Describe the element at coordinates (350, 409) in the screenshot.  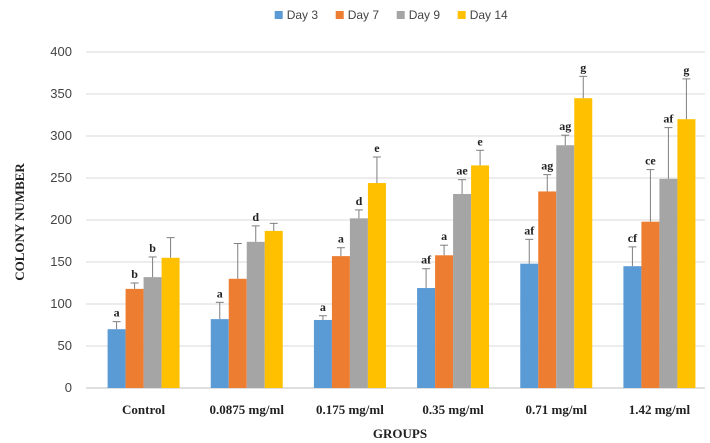
I see `x-tick-label: 0.175 mg/ml` at that location.